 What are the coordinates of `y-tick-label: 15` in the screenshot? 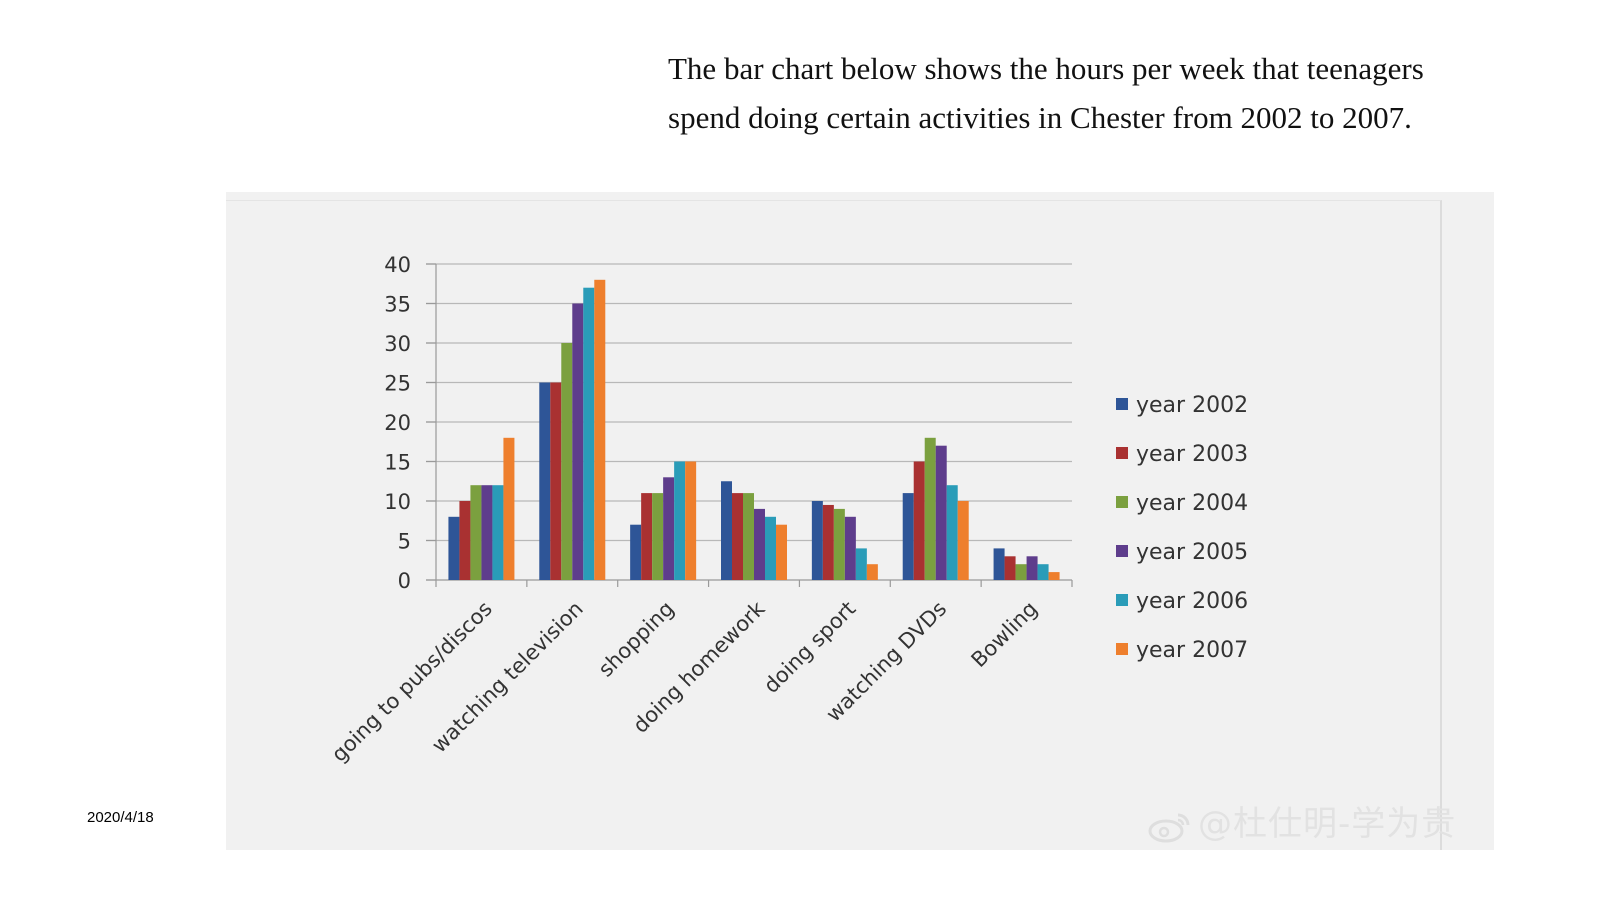 It's located at (397, 463).